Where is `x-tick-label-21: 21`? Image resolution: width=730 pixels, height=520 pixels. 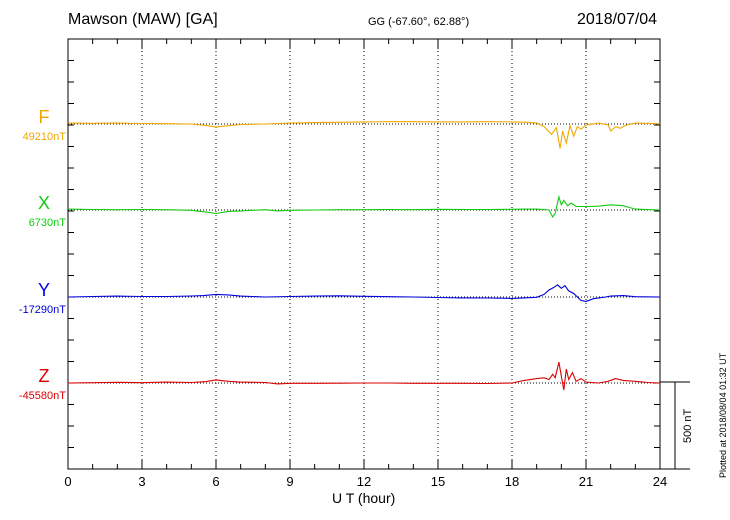
x-tick-label-21: 21 is located at coordinates (586, 481).